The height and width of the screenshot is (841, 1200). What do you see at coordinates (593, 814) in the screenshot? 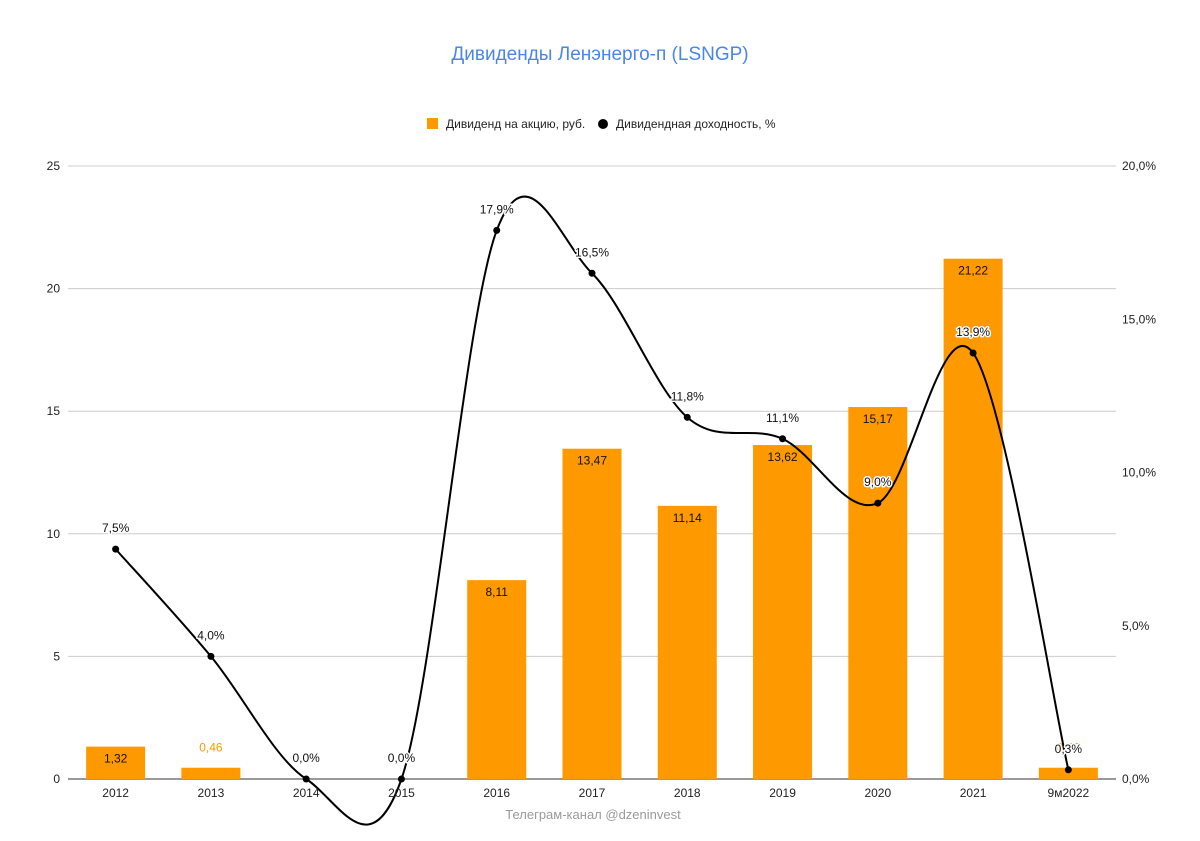
I see `footer-credit: Телеграм-канал @dzeninvest` at bounding box center [593, 814].